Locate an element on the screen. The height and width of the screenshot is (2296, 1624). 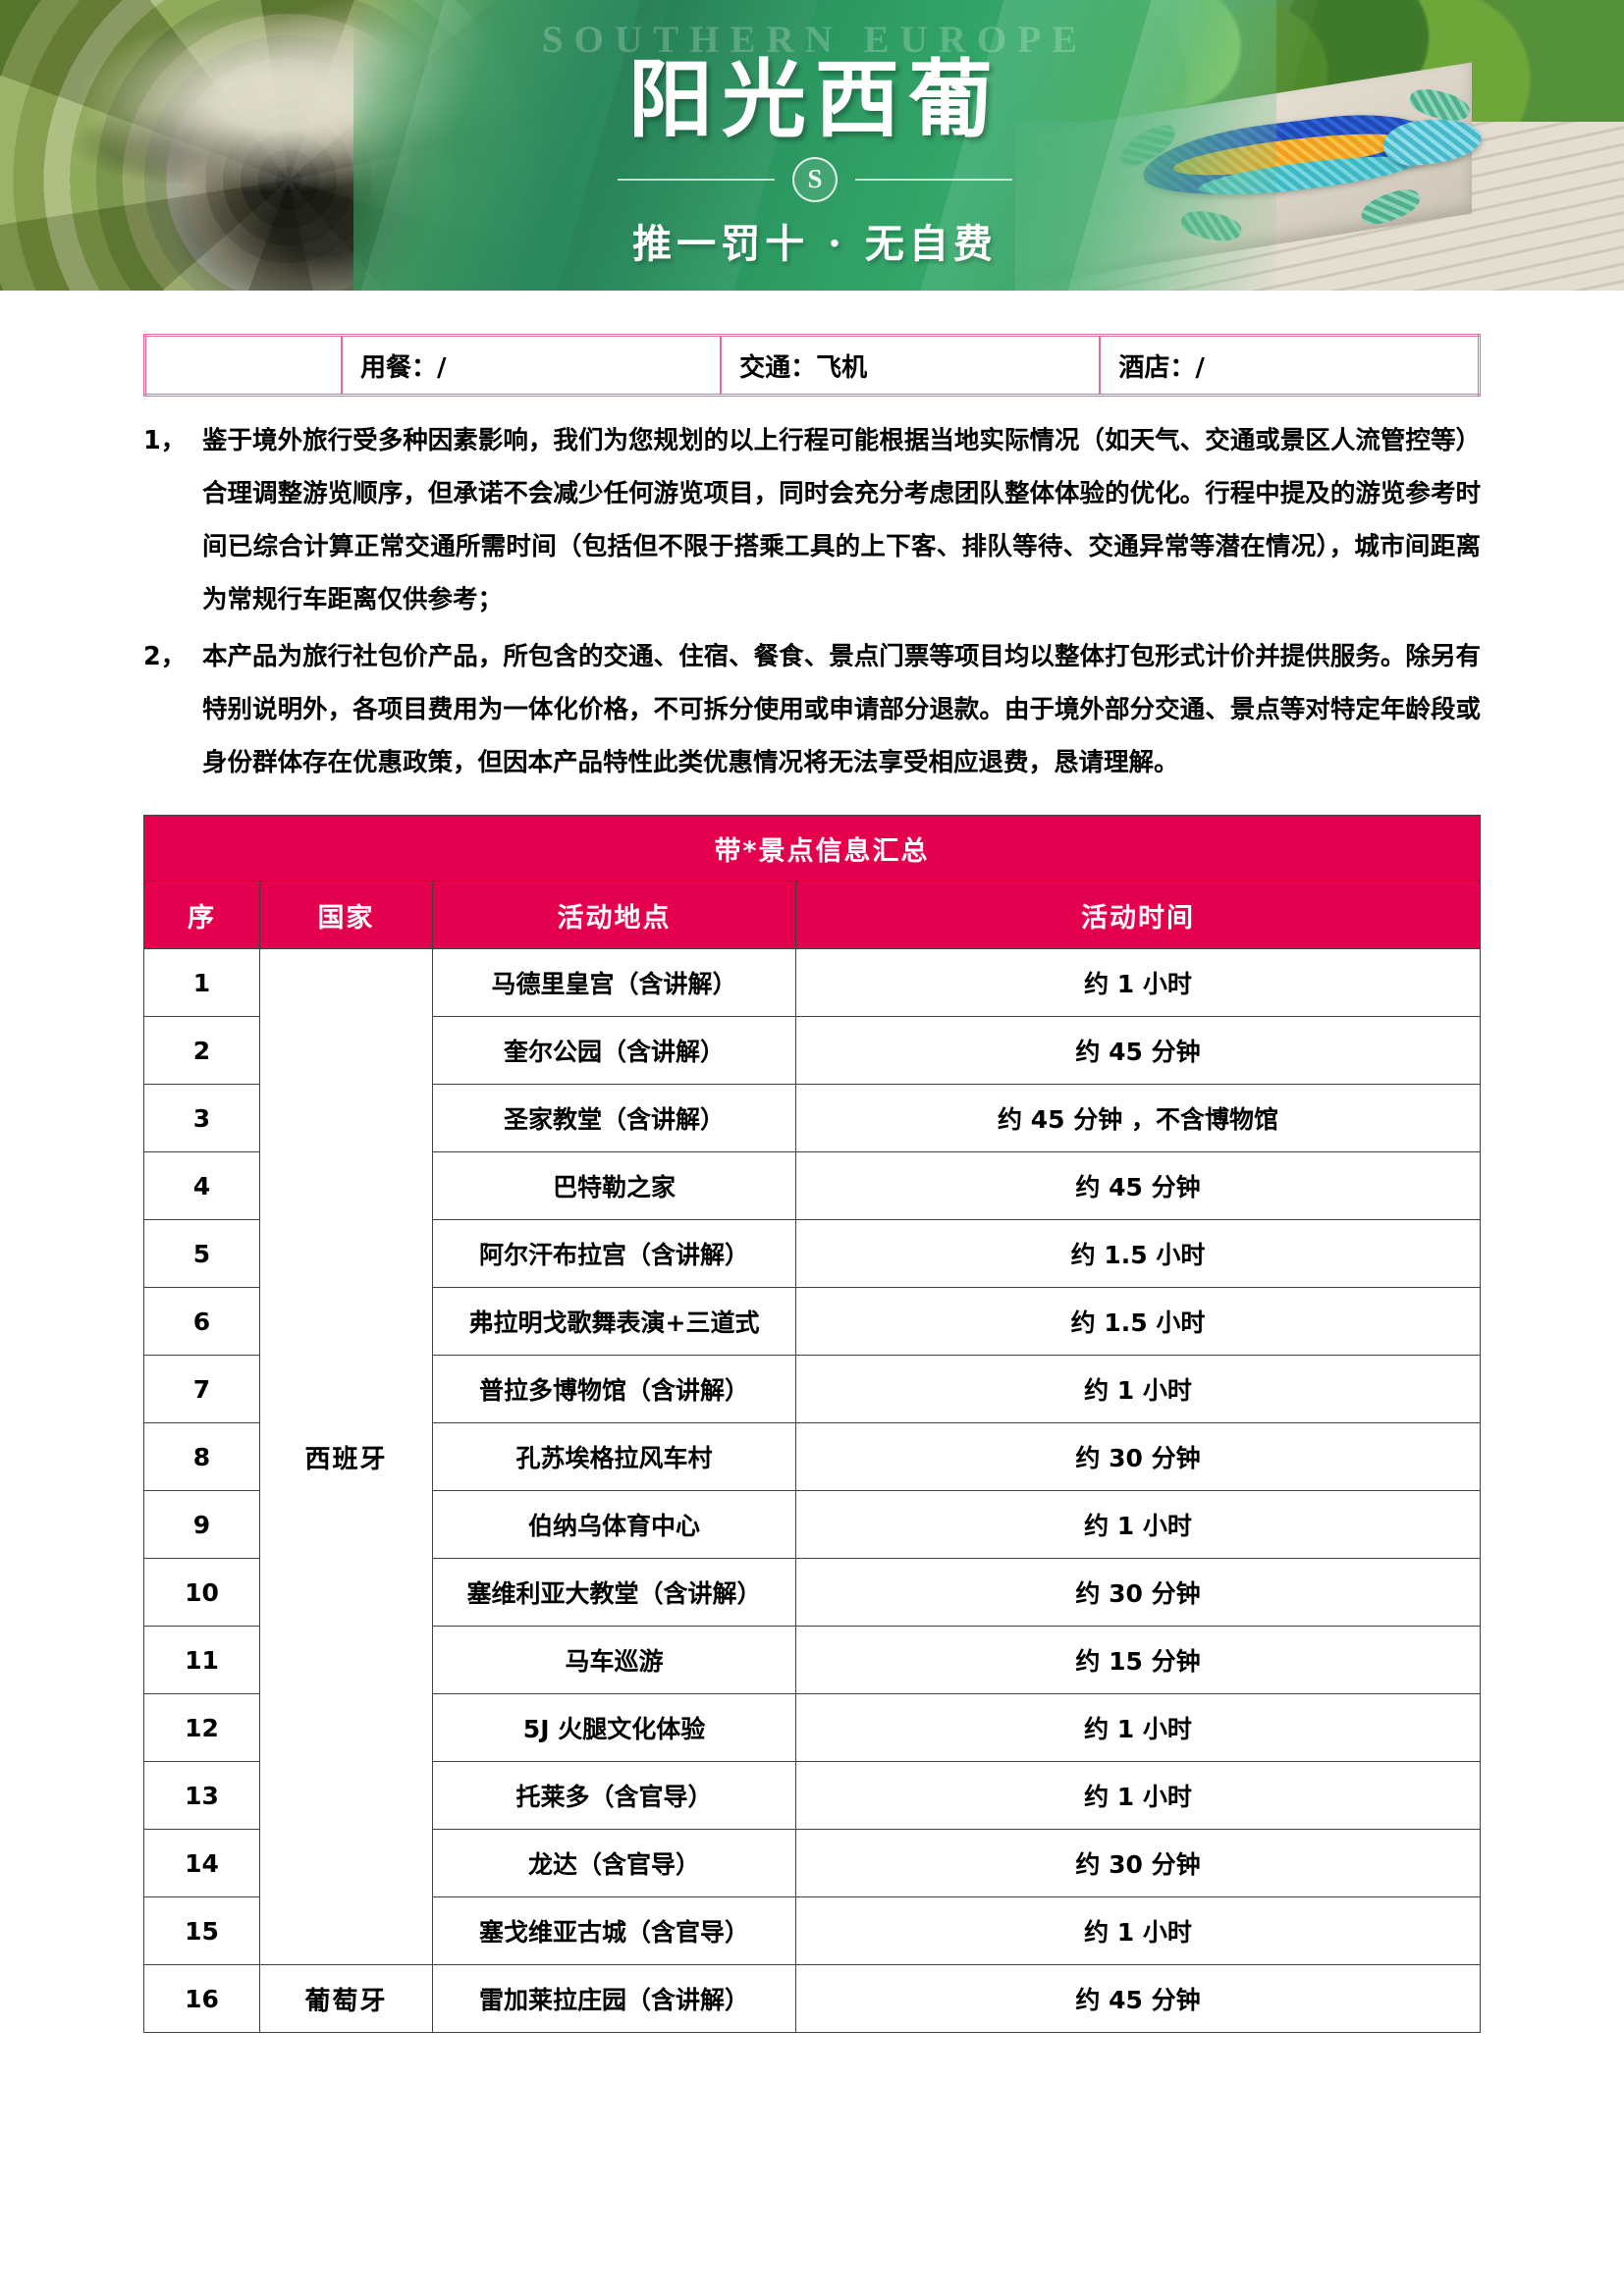
daily-info-strip: 用餐：/ 交通：飞机 酒店：/ is located at coordinates (812, 366).